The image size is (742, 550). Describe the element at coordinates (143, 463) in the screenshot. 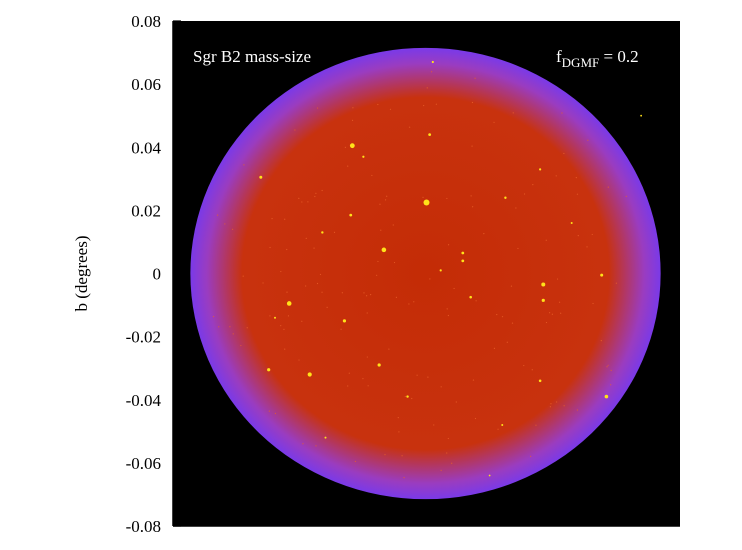

I see `y-tick-label: -0.06` at that location.